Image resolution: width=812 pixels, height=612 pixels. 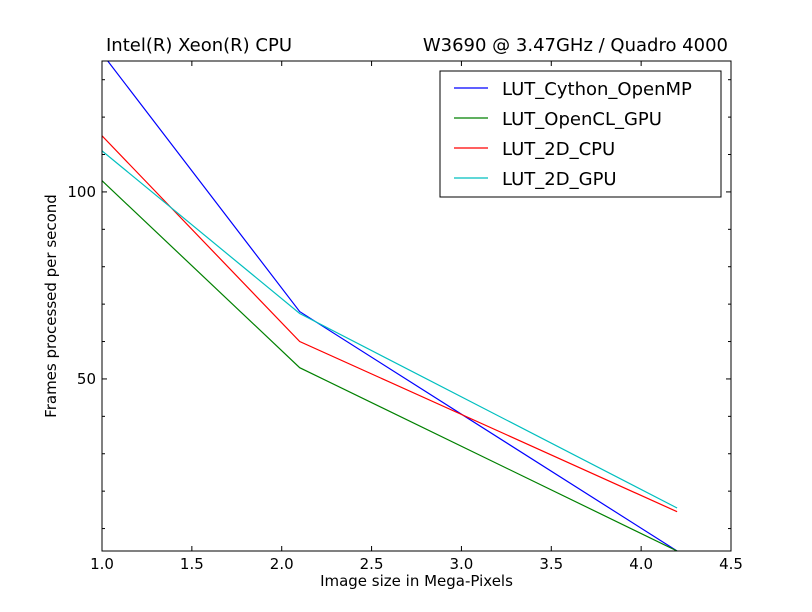 What do you see at coordinates (559, 179) in the screenshot?
I see `legend-label: LUT_2D_GPU` at bounding box center [559, 179].